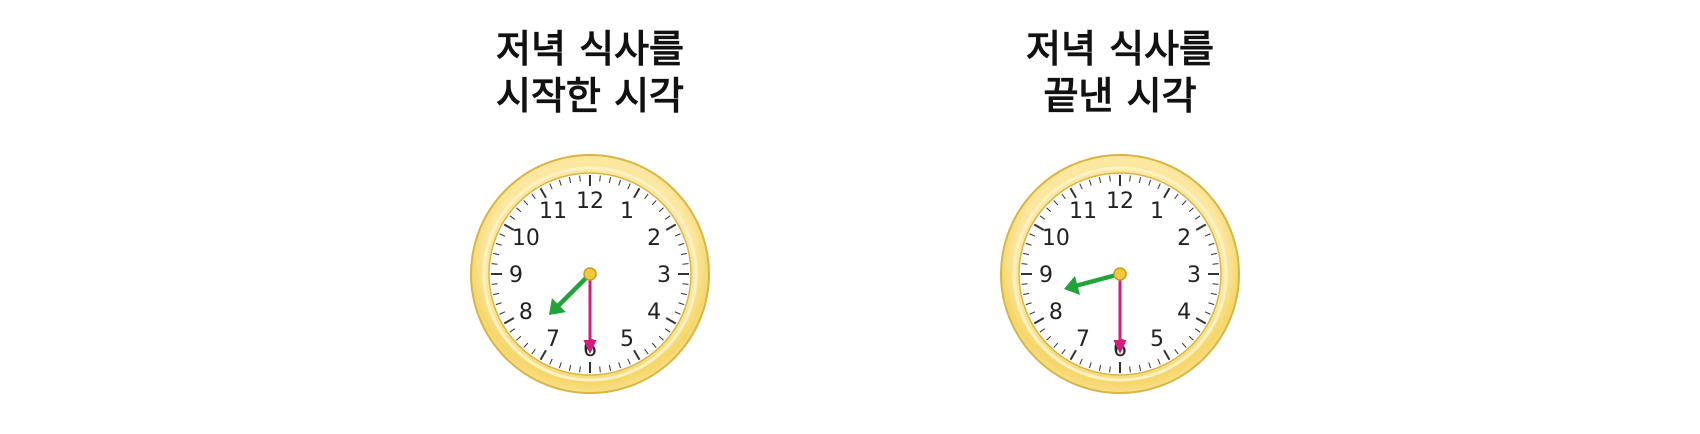  What do you see at coordinates (1120, 347) in the screenshot?
I see `minute-hand-arrowhead` at bounding box center [1120, 347].